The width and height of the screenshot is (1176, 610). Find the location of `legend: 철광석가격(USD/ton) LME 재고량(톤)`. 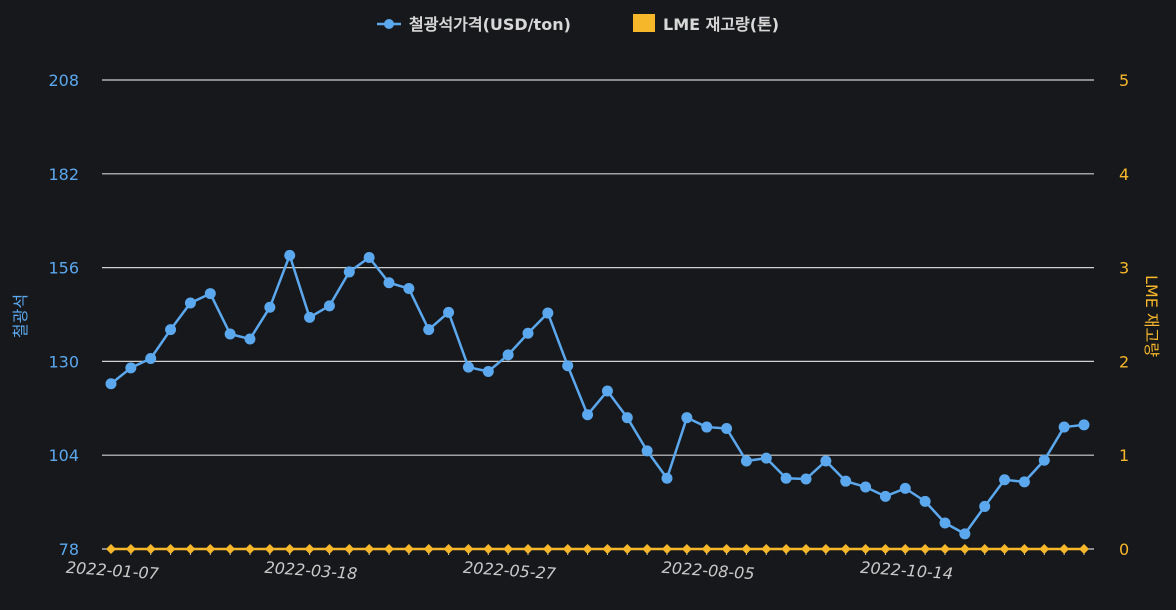

legend: 철광석가격(USD/ton) LME 재고량(톤) is located at coordinates (578, 24).